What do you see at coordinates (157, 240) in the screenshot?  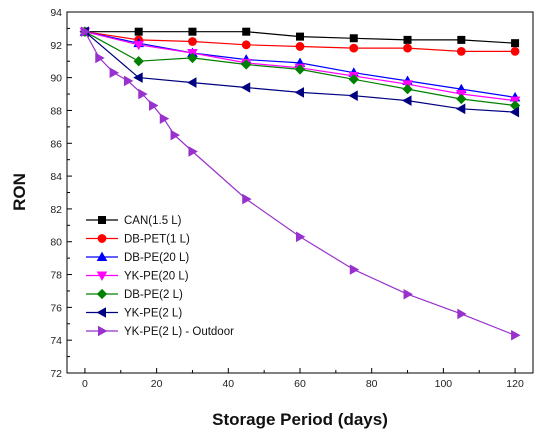 I see `legend-label: DB-PET(1 L)` at bounding box center [157, 240].